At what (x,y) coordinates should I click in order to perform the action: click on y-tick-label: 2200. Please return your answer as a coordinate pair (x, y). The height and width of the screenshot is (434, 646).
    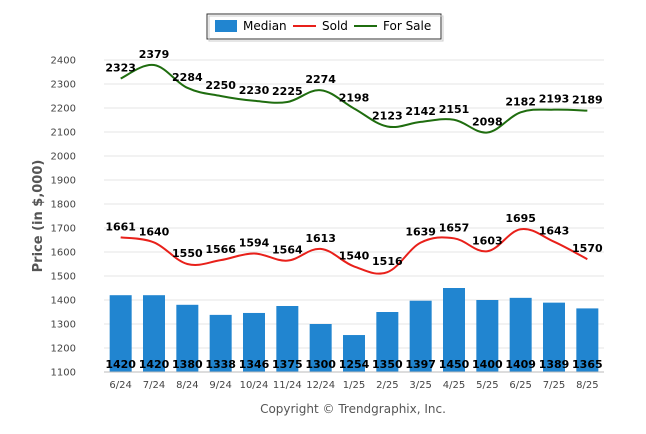
    Looking at the image, I should click on (63, 109).